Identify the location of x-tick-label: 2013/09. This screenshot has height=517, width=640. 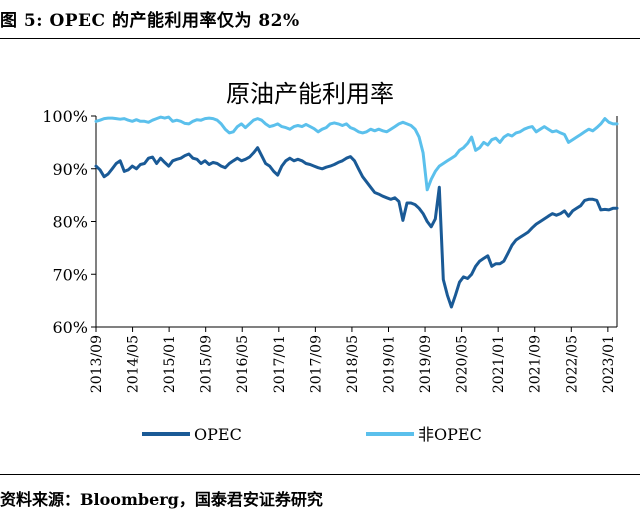
(97, 364).